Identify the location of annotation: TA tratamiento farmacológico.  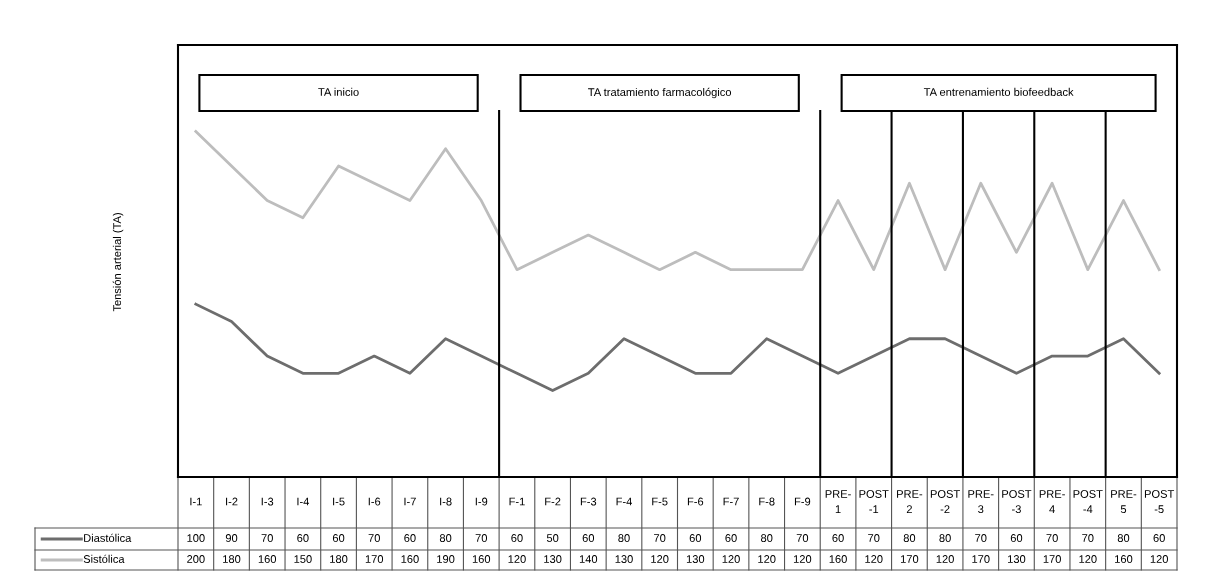
(660, 93).